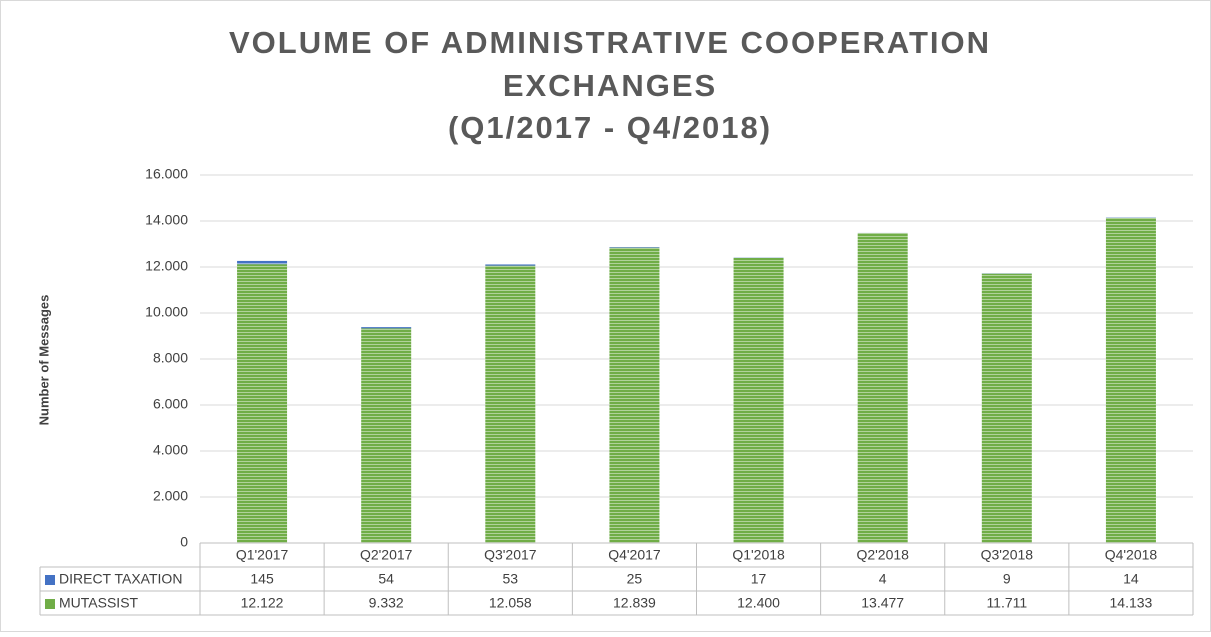 Image resolution: width=1211 pixels, height=637 pixels. I want to click on table-value: 4, so click(883, 579).